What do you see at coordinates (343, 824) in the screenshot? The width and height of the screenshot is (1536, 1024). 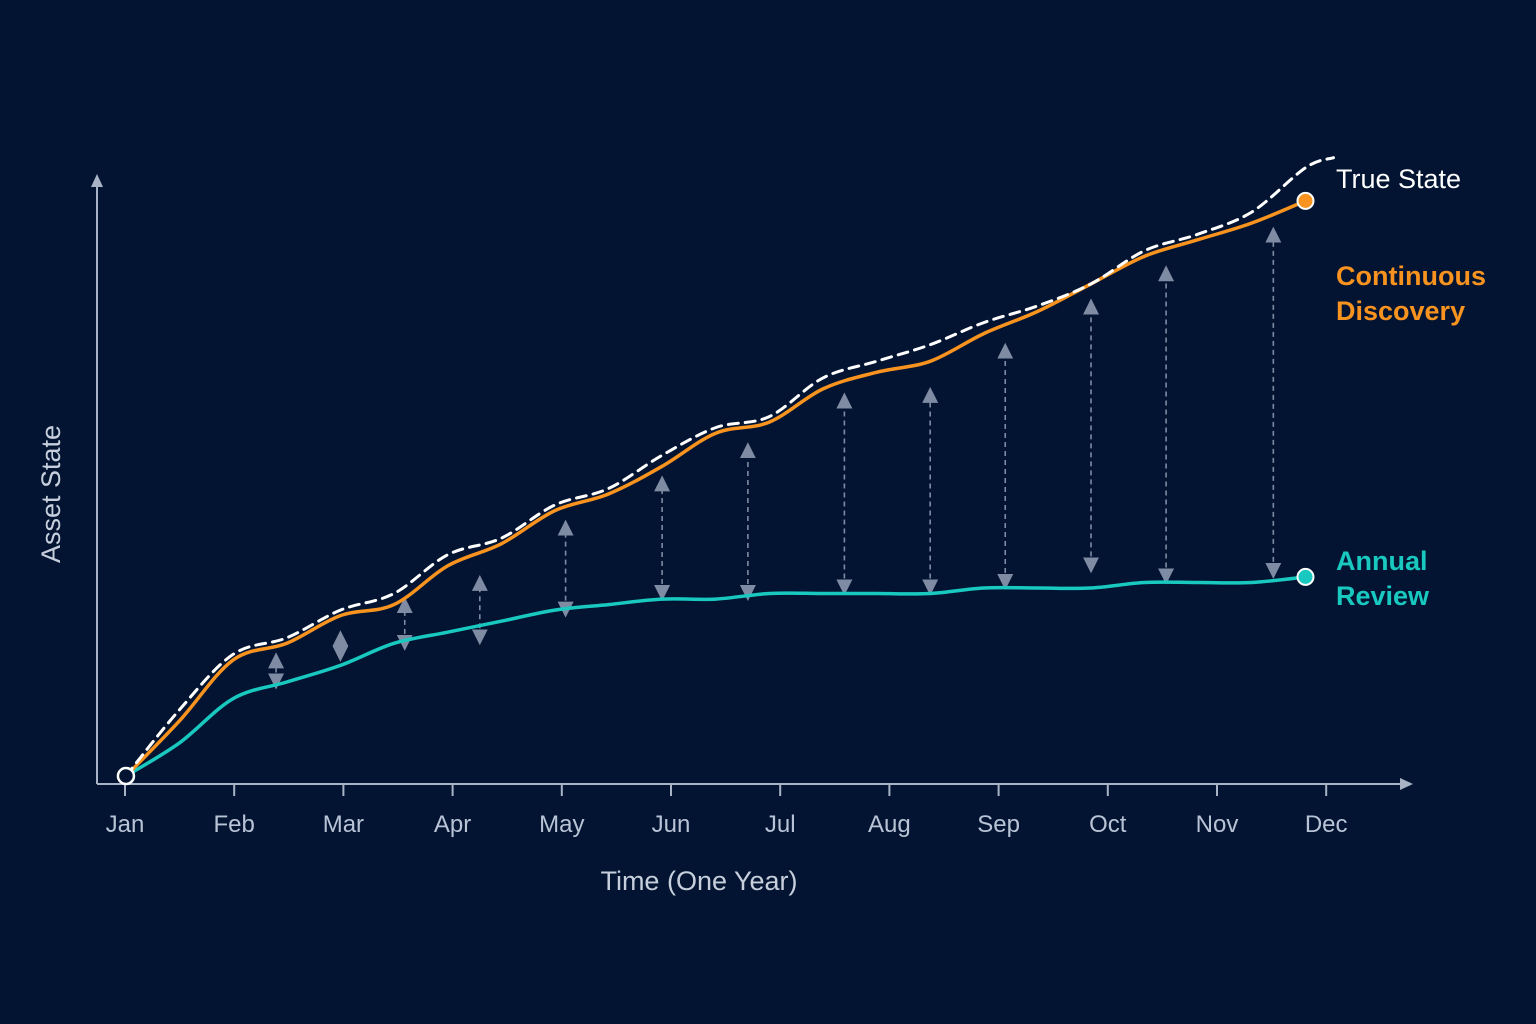 I see `x-tick-label-mar: Mar` at bounding box center [343, 824].